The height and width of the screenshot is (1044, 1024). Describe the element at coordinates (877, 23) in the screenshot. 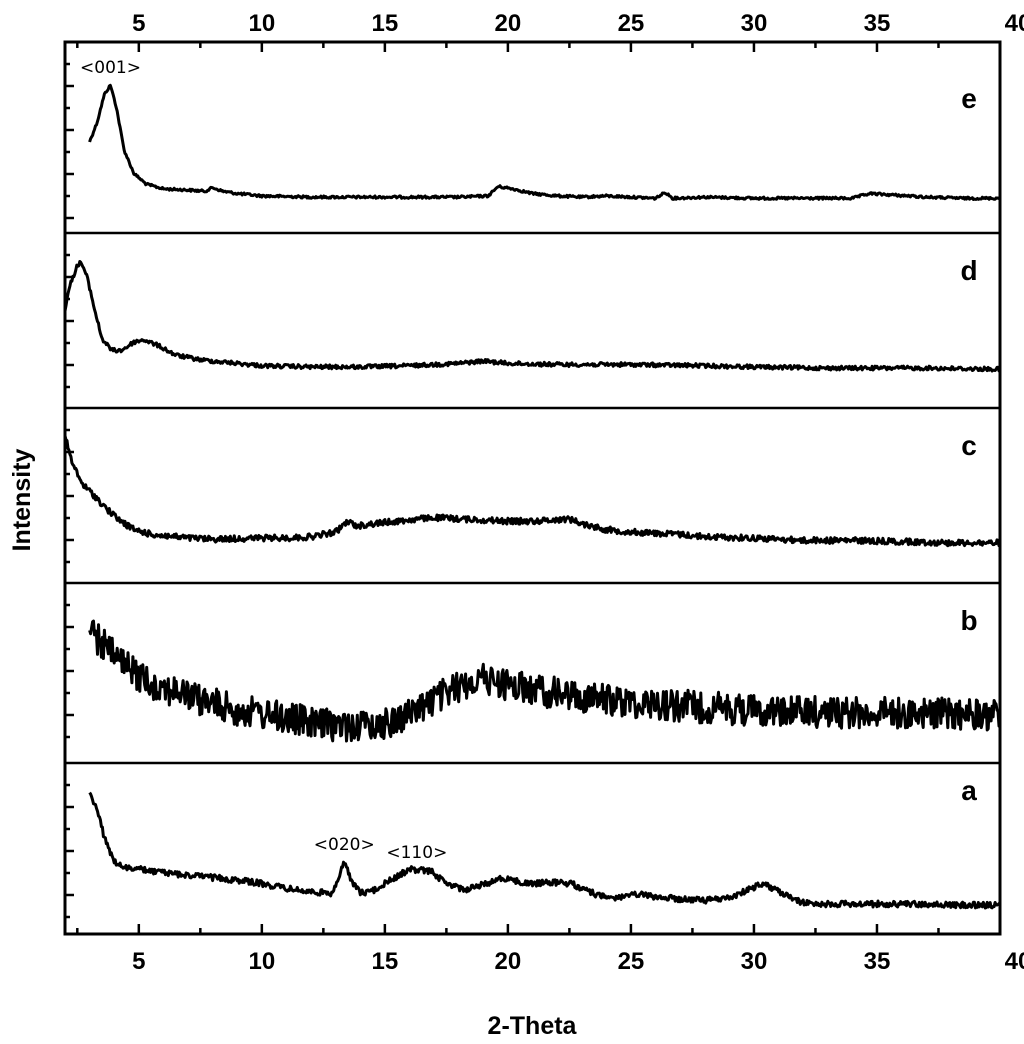

I see `x-tick-label-top: 35` at that location.